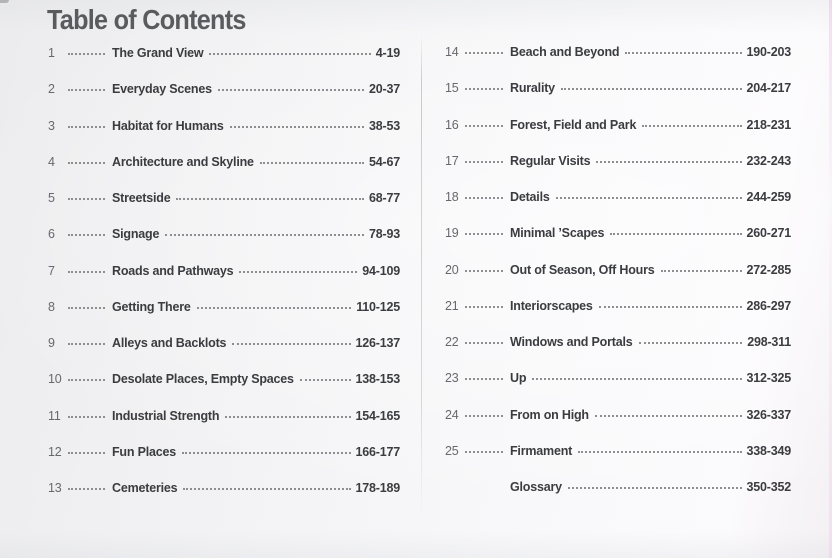 Image resolution: width=832 pixels, height=558 pixels. I want to click on toc-entry-row: 1 The Grand View 4-19, so click(224, 64).